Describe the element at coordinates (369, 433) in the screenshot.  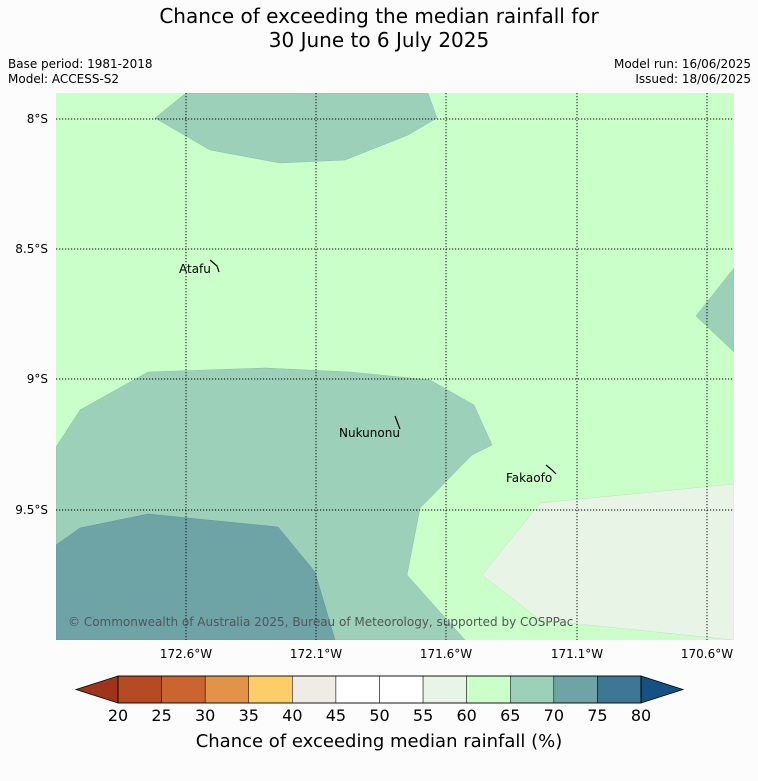
I see `town-nukunonu: Nukunonu` at that location.